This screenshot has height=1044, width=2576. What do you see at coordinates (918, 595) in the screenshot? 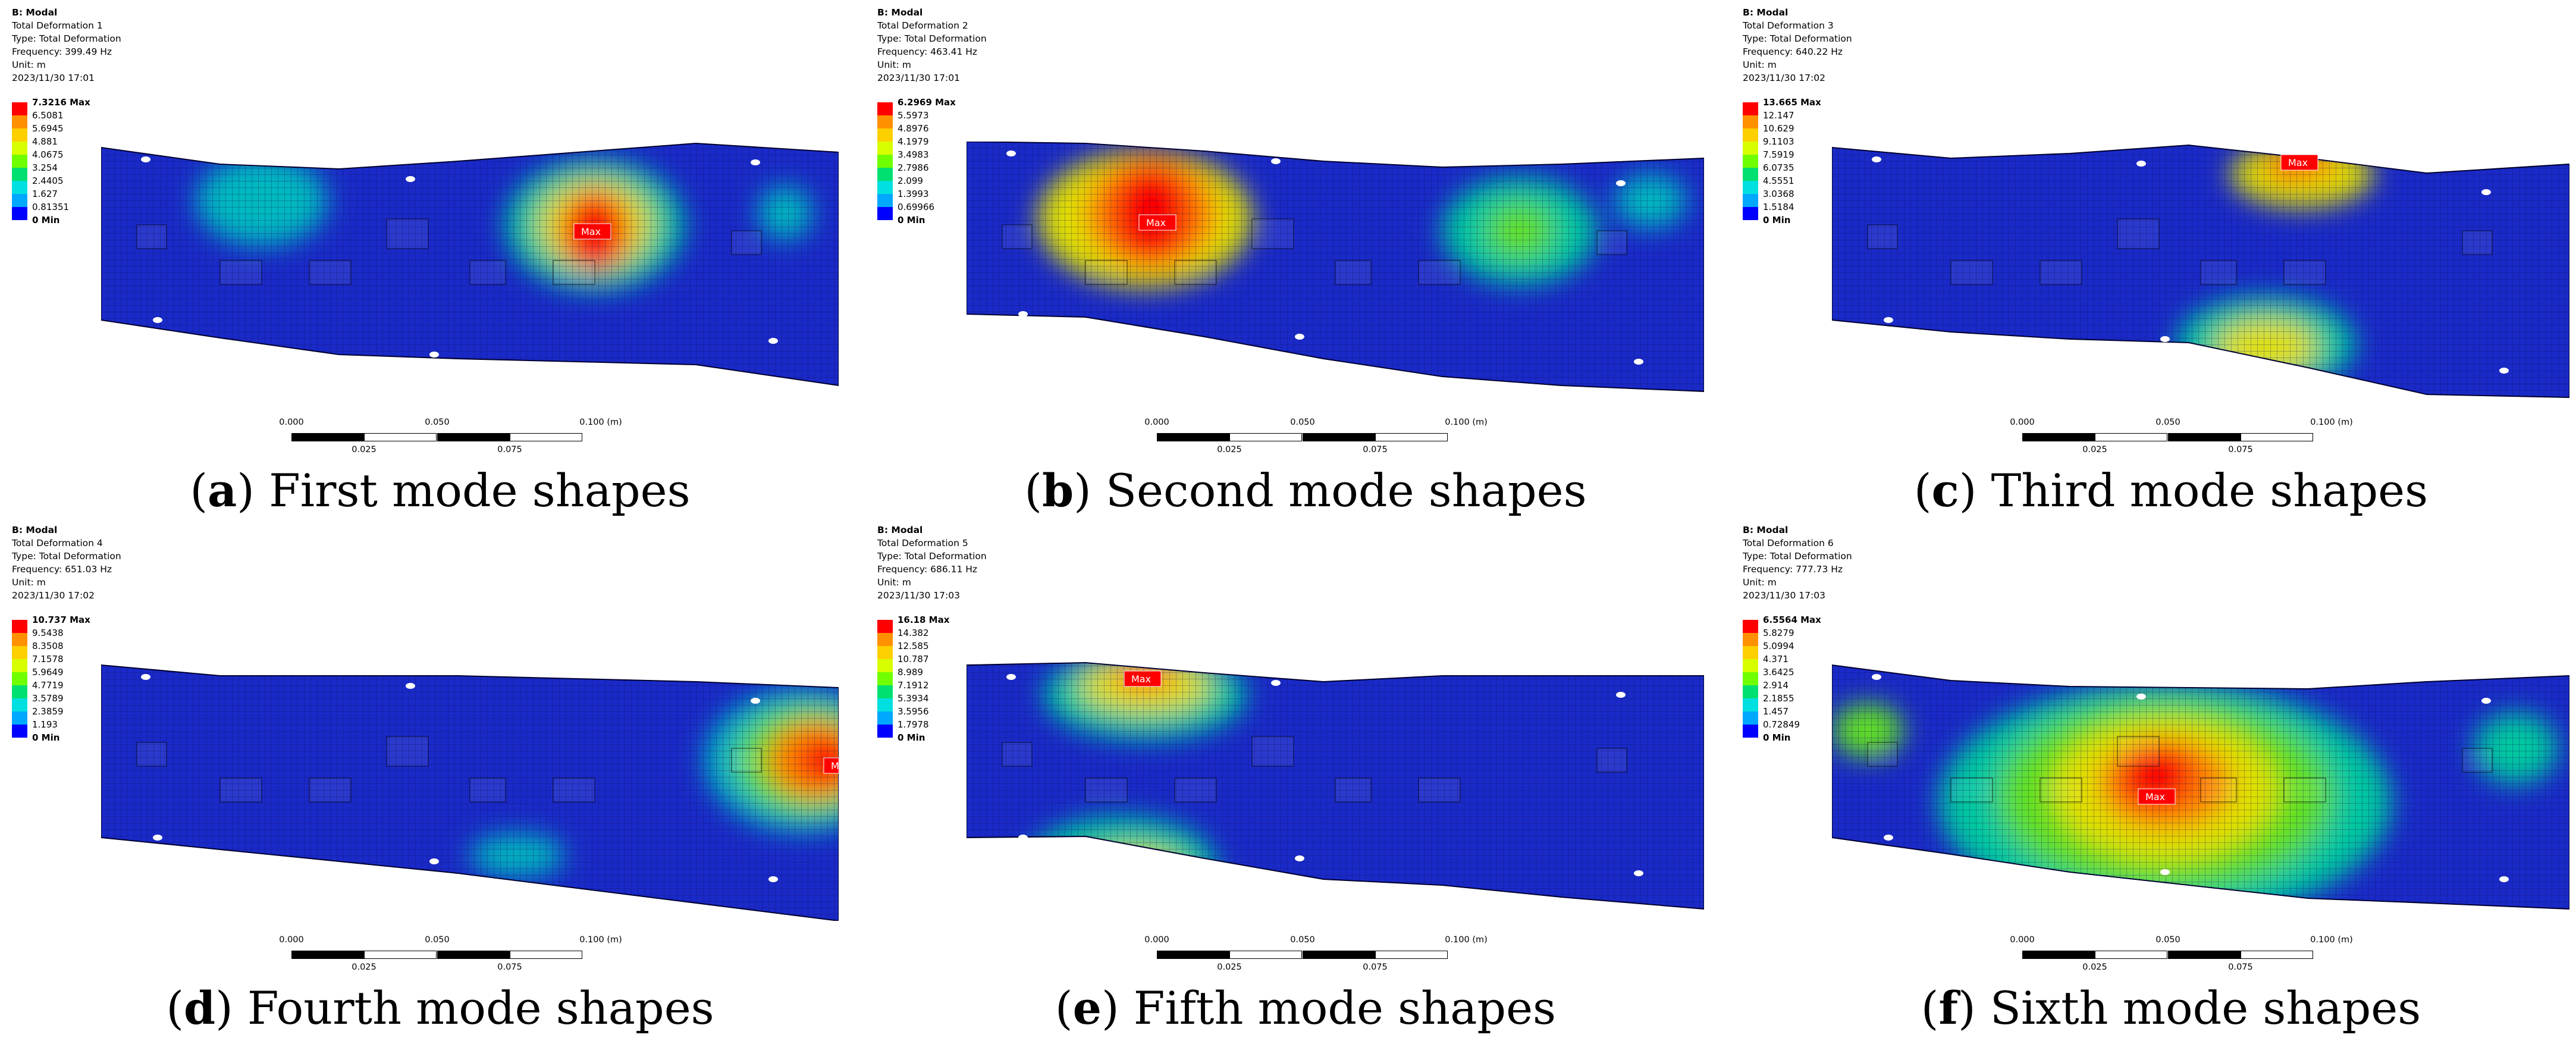
I see `result-timestamp: 2023/11/30 17:03` at bounding box center [918, 595].